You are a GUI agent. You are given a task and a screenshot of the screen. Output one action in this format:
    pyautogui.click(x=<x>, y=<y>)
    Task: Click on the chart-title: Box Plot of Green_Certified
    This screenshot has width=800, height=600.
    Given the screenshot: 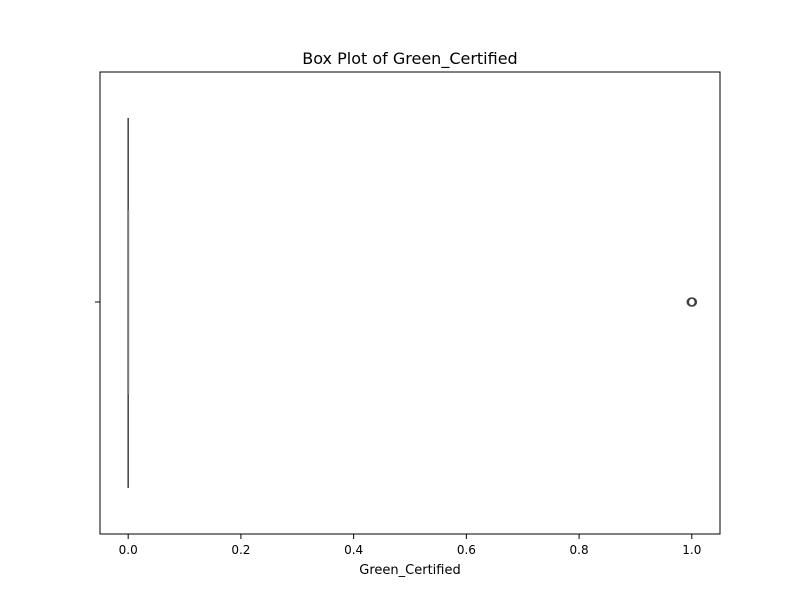 What is the action you would take?
    pyautogui.click(x=409, y=59)
    